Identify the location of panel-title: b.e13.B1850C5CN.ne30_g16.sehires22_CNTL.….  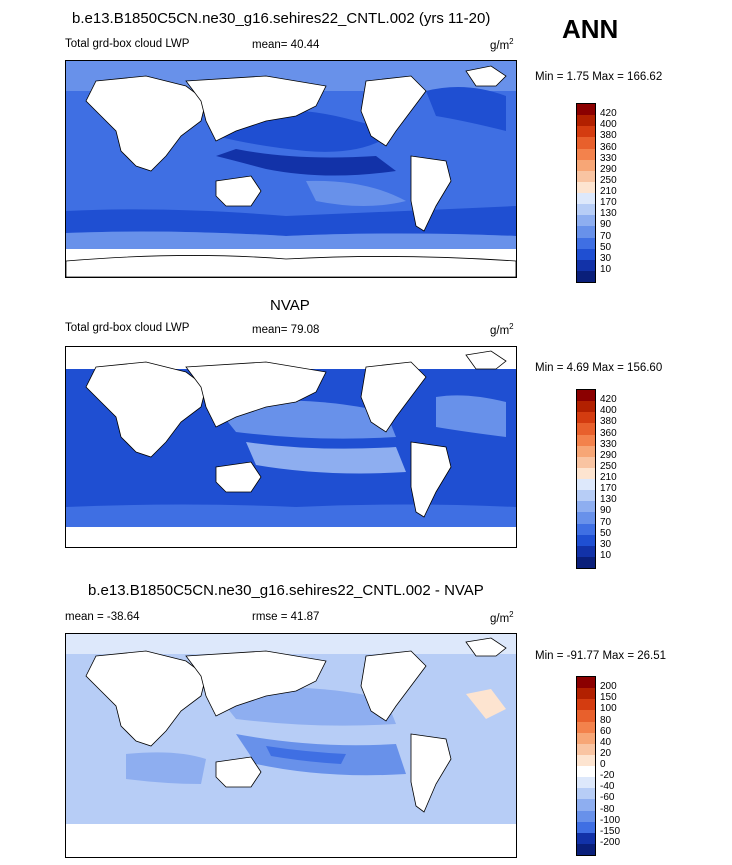
(281, 18).